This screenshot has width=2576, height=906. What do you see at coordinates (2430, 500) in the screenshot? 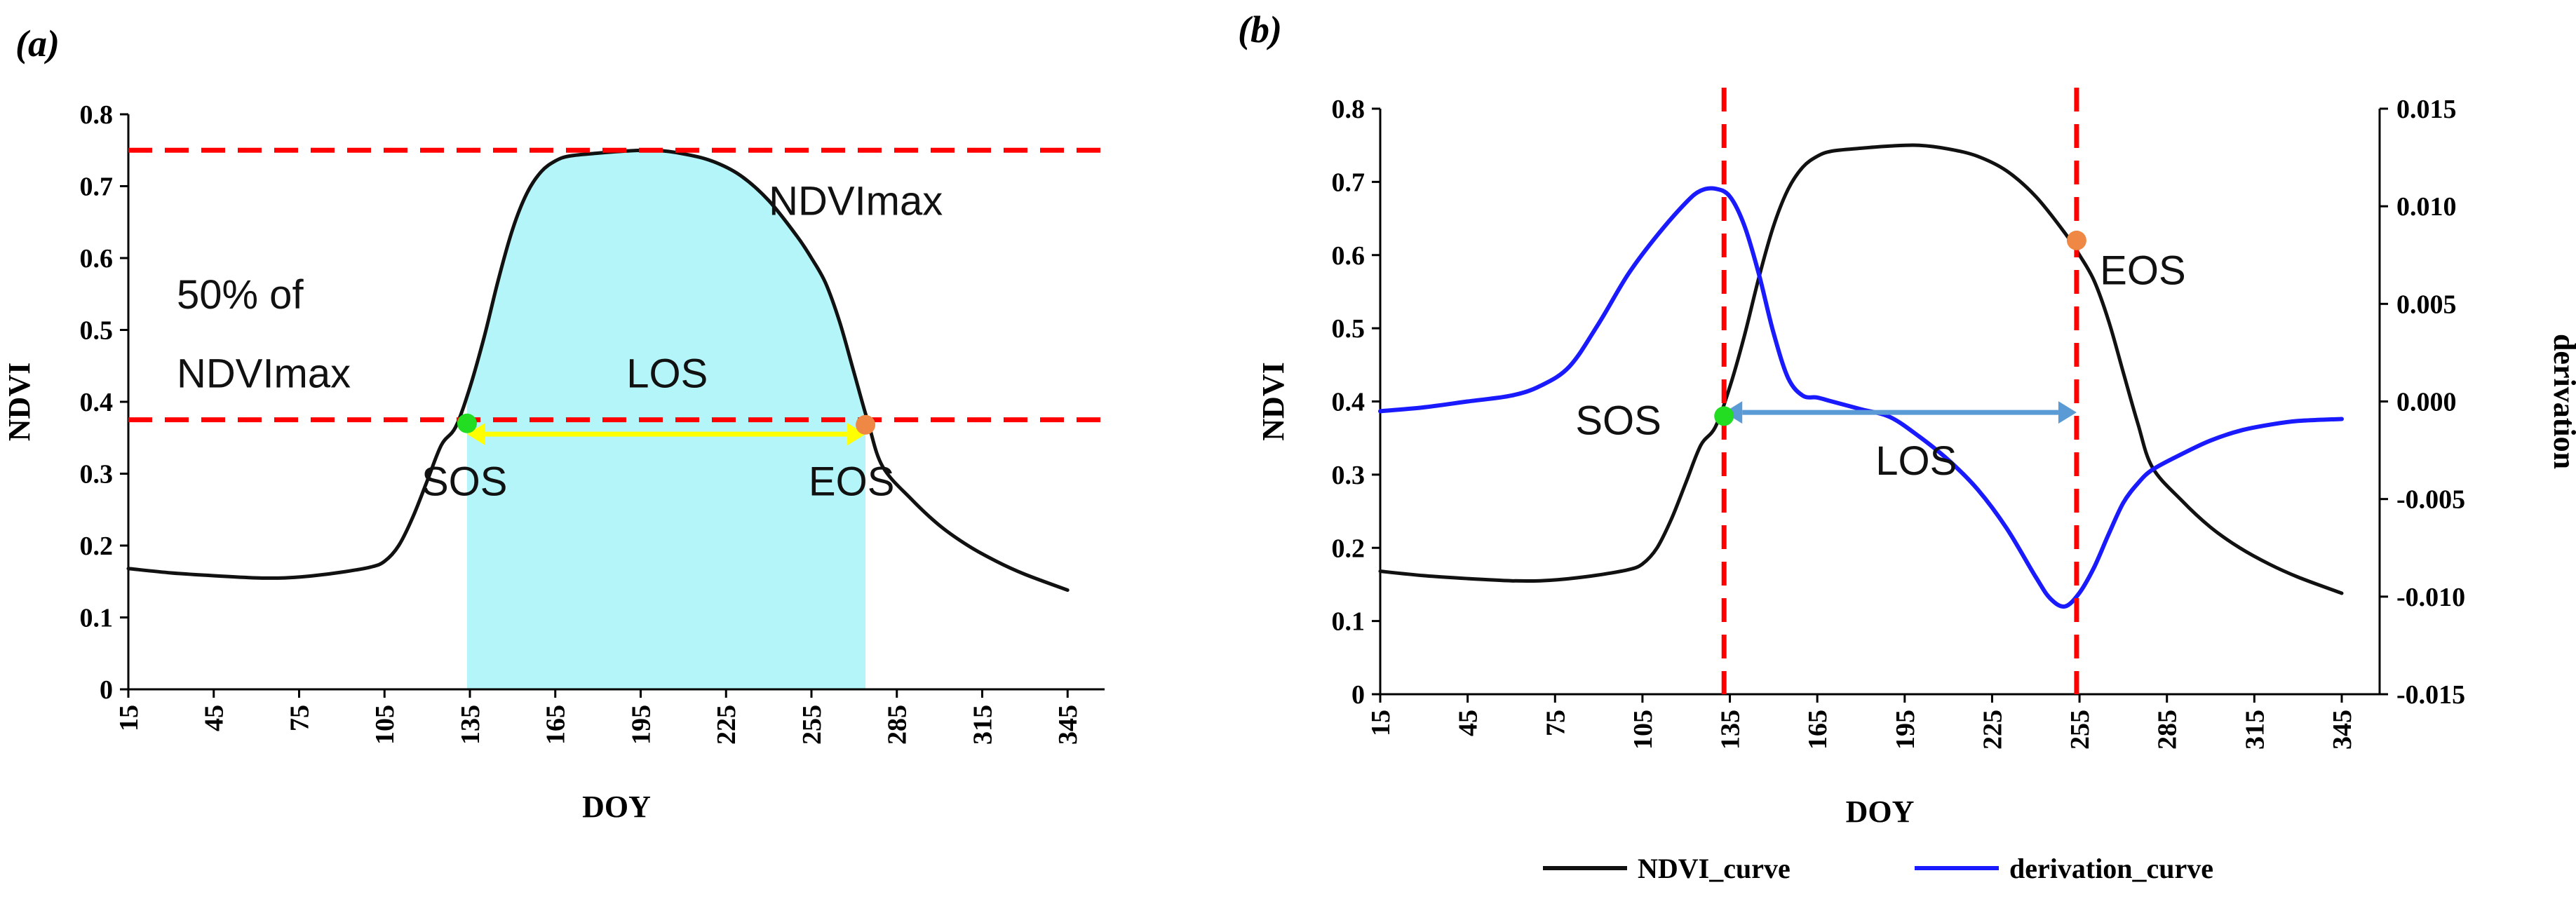
I see `y2-tick-label: -0.005` at bounding box center [2430, 500].